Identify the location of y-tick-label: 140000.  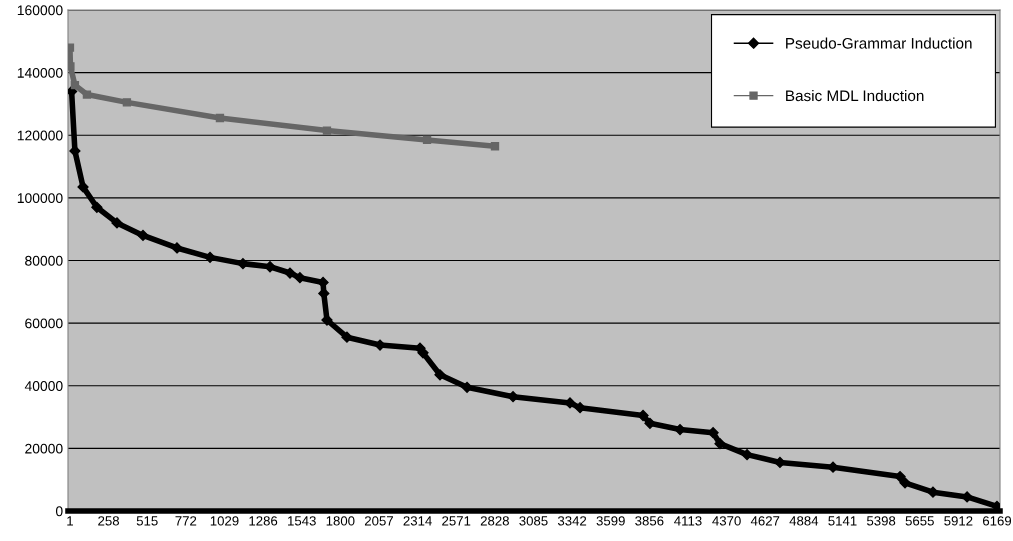
(40, 72).